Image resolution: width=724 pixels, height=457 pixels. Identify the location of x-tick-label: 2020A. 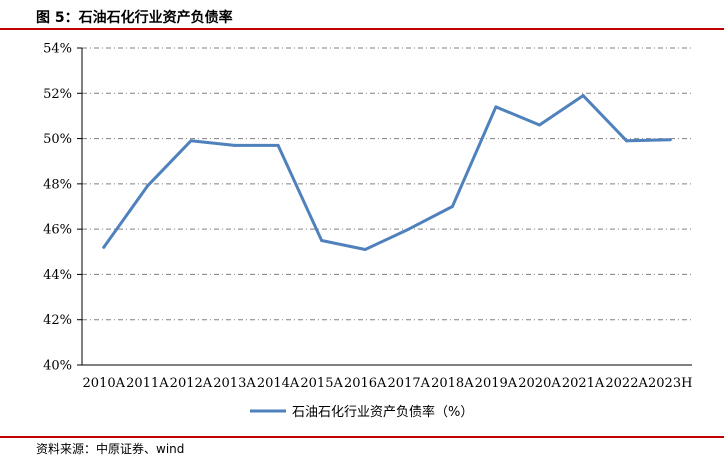
(539, 383).